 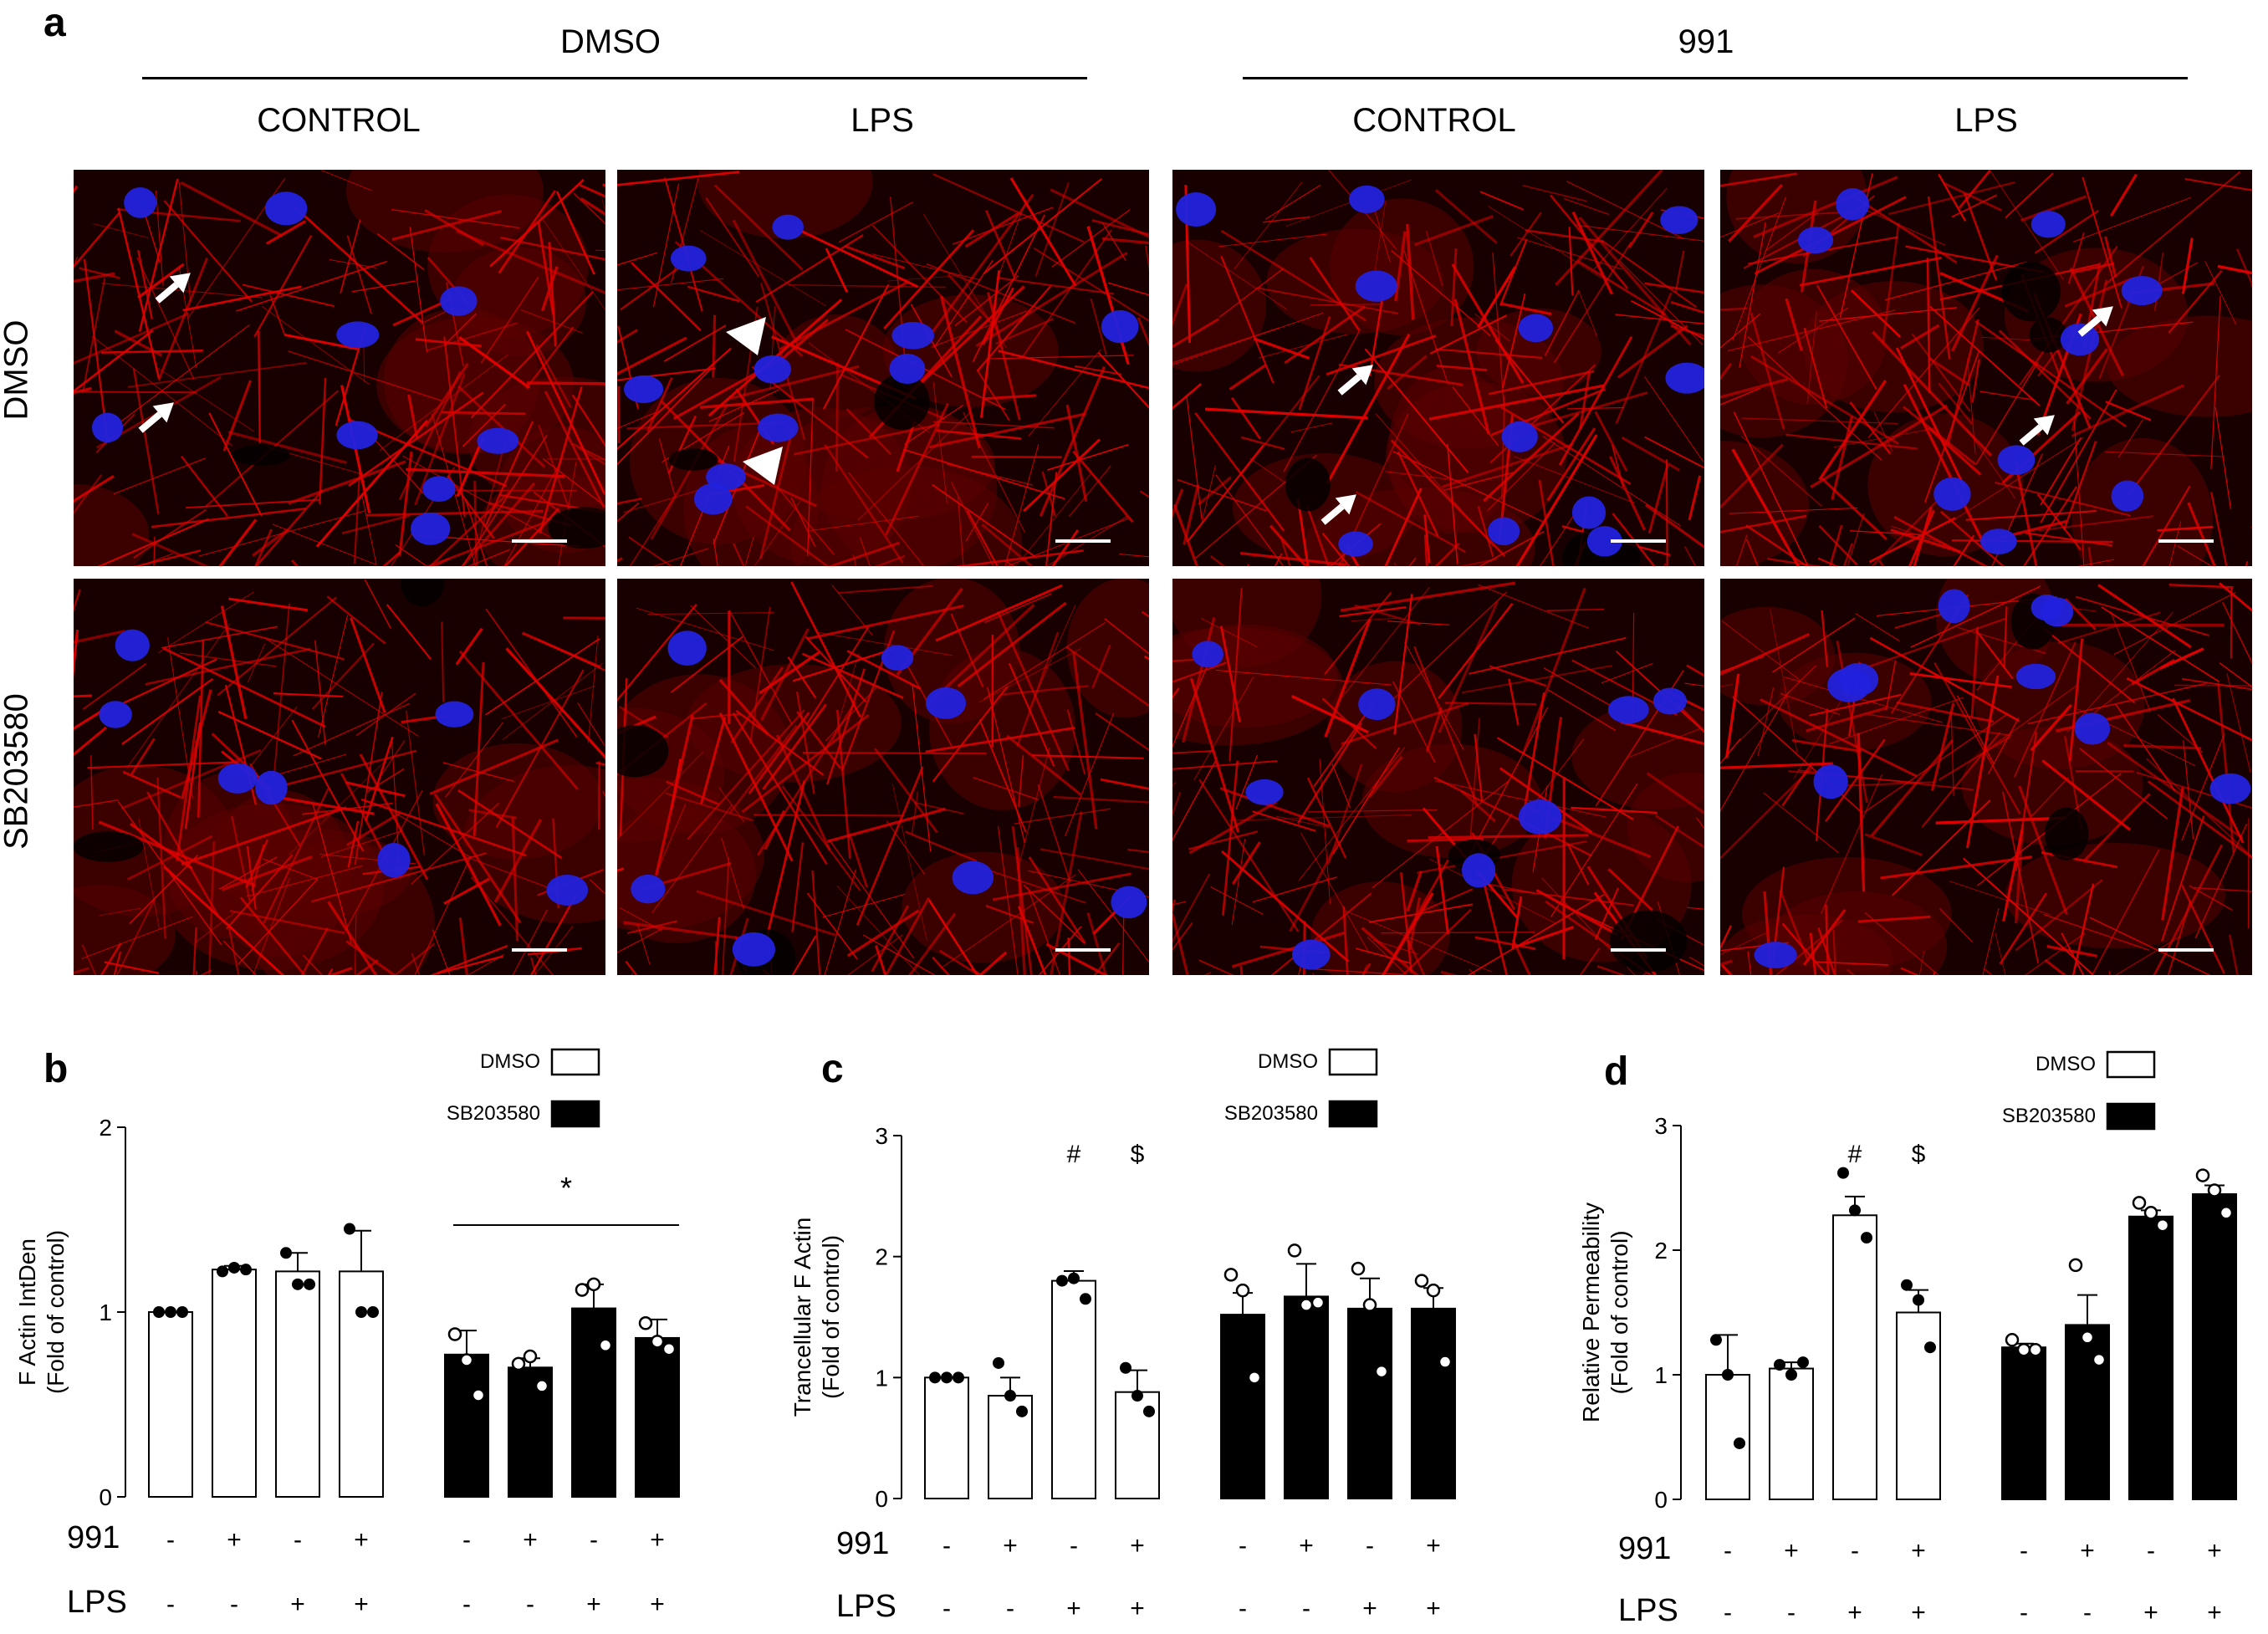 What do you see at coordinates (566, 1188) in the screenshot?
I see `significance-mark: *` at bounding box center [566, 1188].